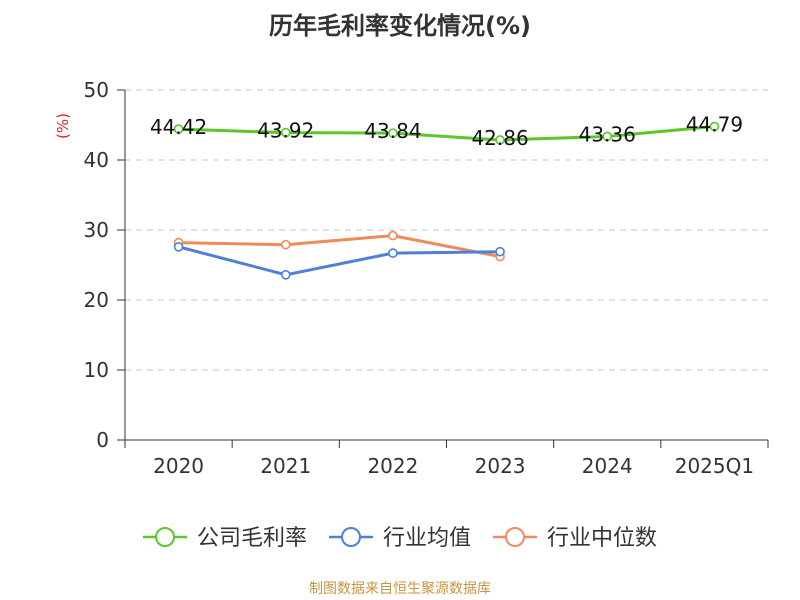 The height and width of the screenshot is (600, 800). I want to click on data-label: 44.79, so click(714, 124).